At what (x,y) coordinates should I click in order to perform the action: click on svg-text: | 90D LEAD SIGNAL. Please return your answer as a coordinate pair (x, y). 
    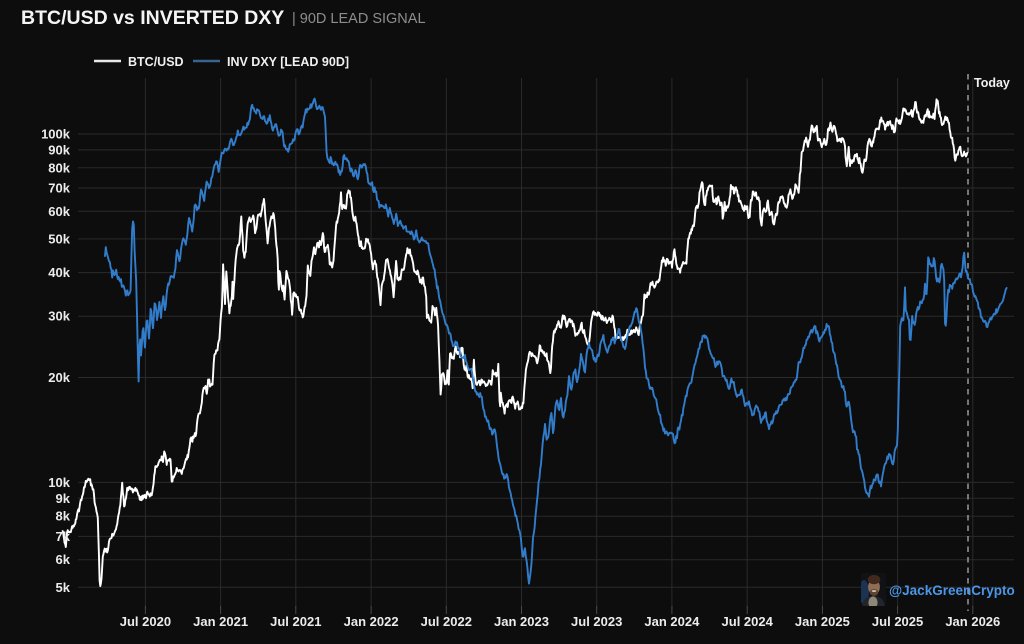
    Looking at the image, I should click on (359, 19).